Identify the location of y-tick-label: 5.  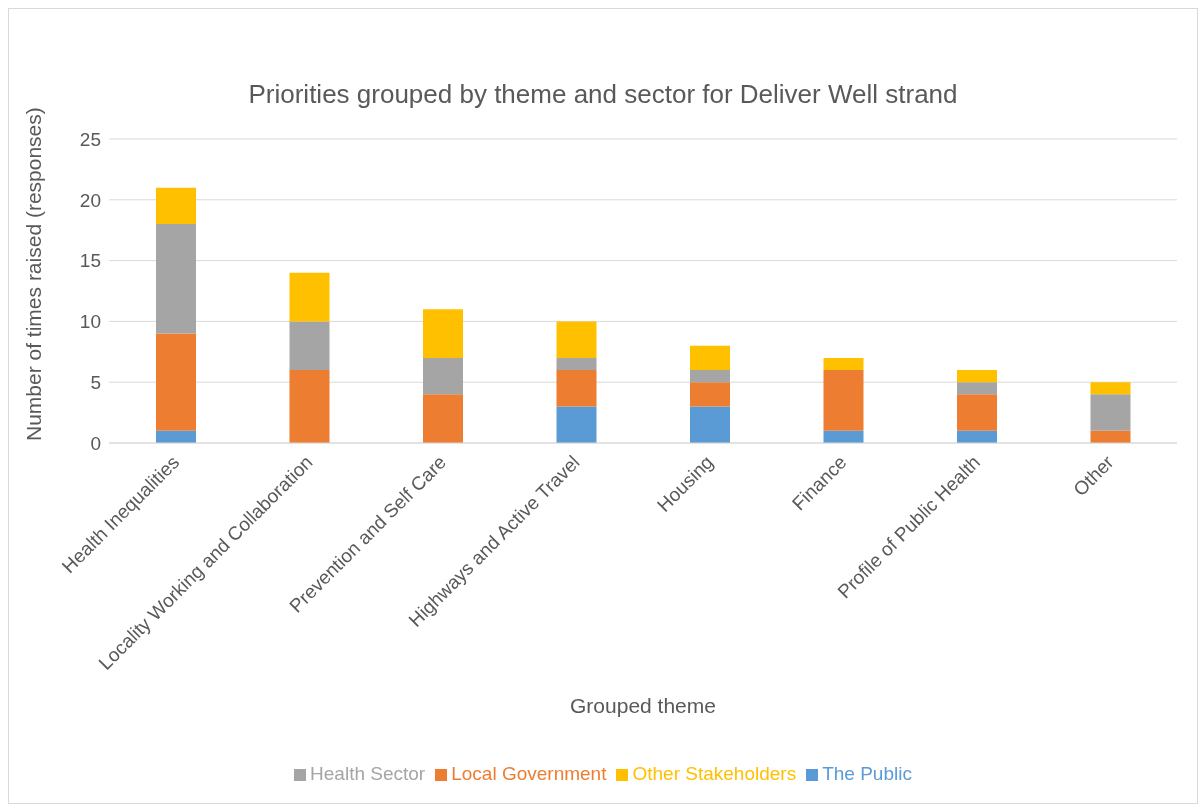
(95, 382).